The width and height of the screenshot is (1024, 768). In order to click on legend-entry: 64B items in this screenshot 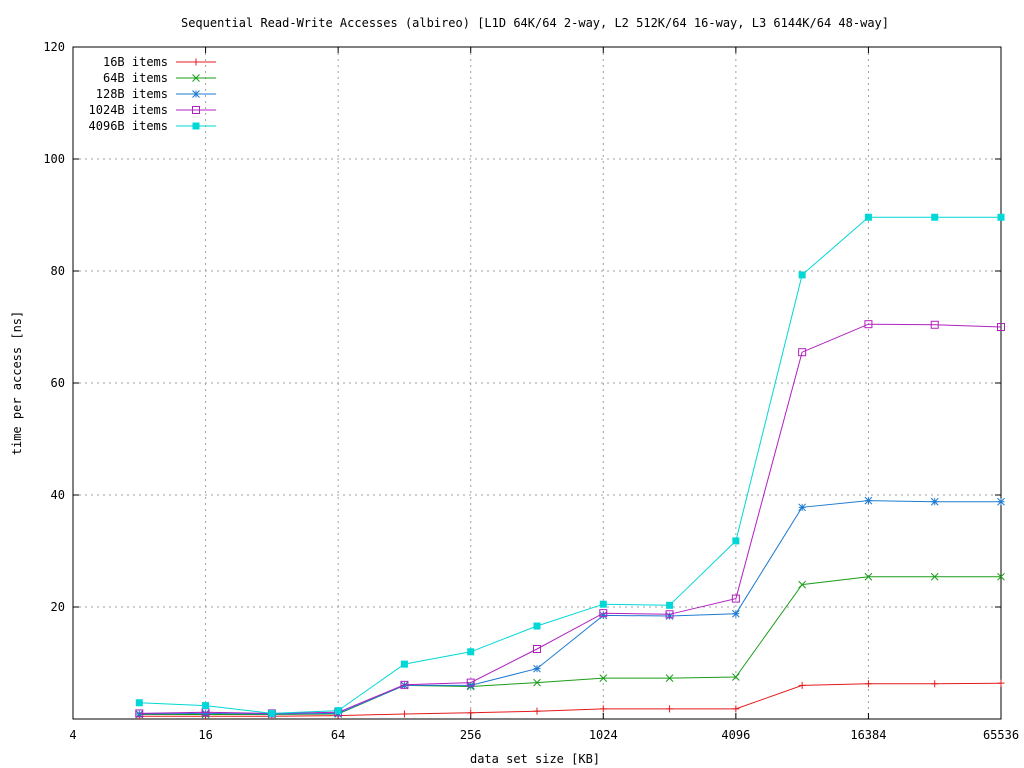, I will do `click(159, 78)`.